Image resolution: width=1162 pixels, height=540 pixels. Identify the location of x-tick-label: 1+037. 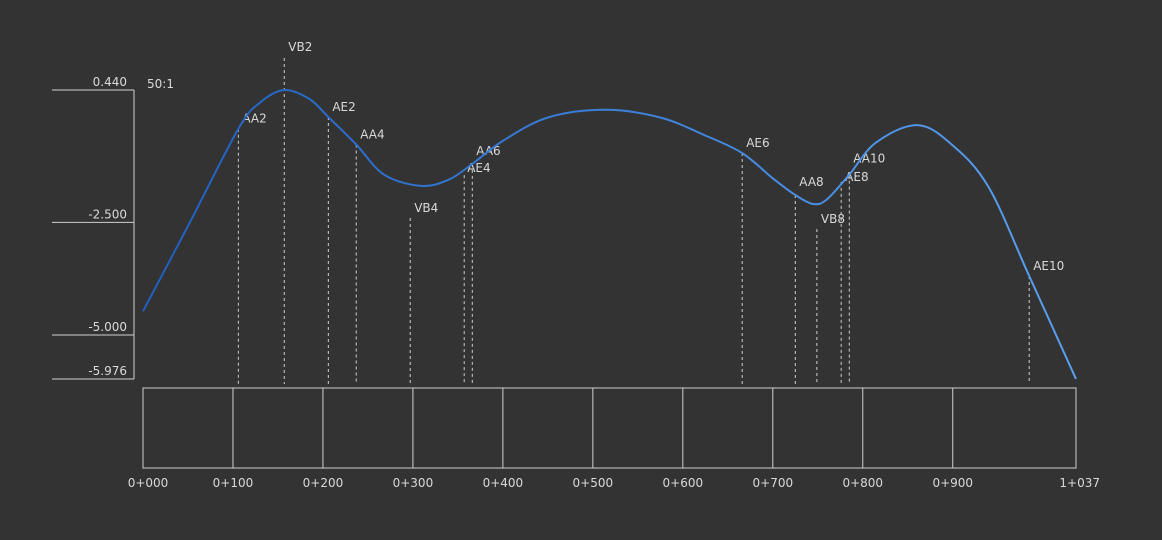
(1079, 483).